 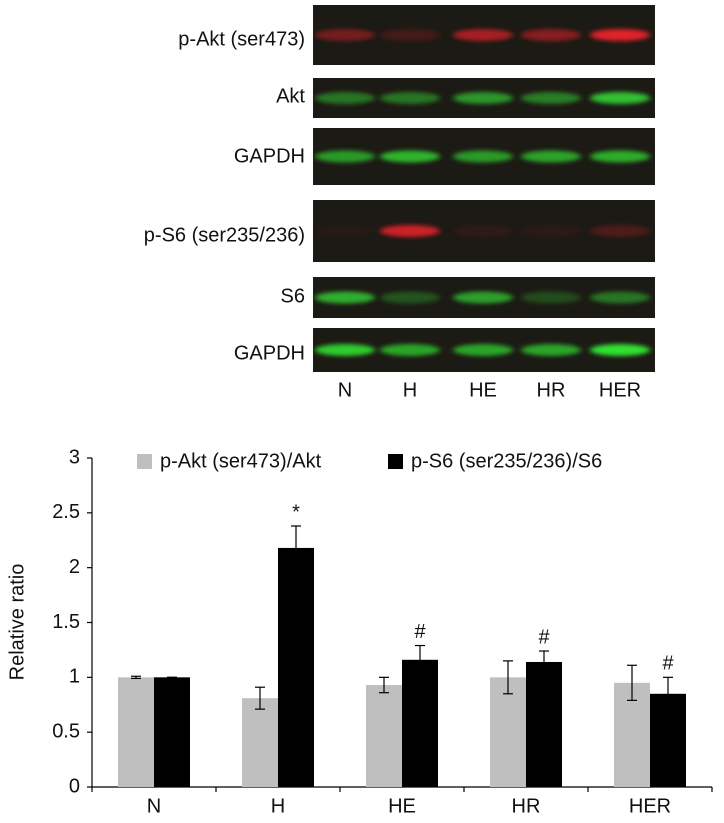 I want to click on x-tick-label: N, so click(x=154, y=806).